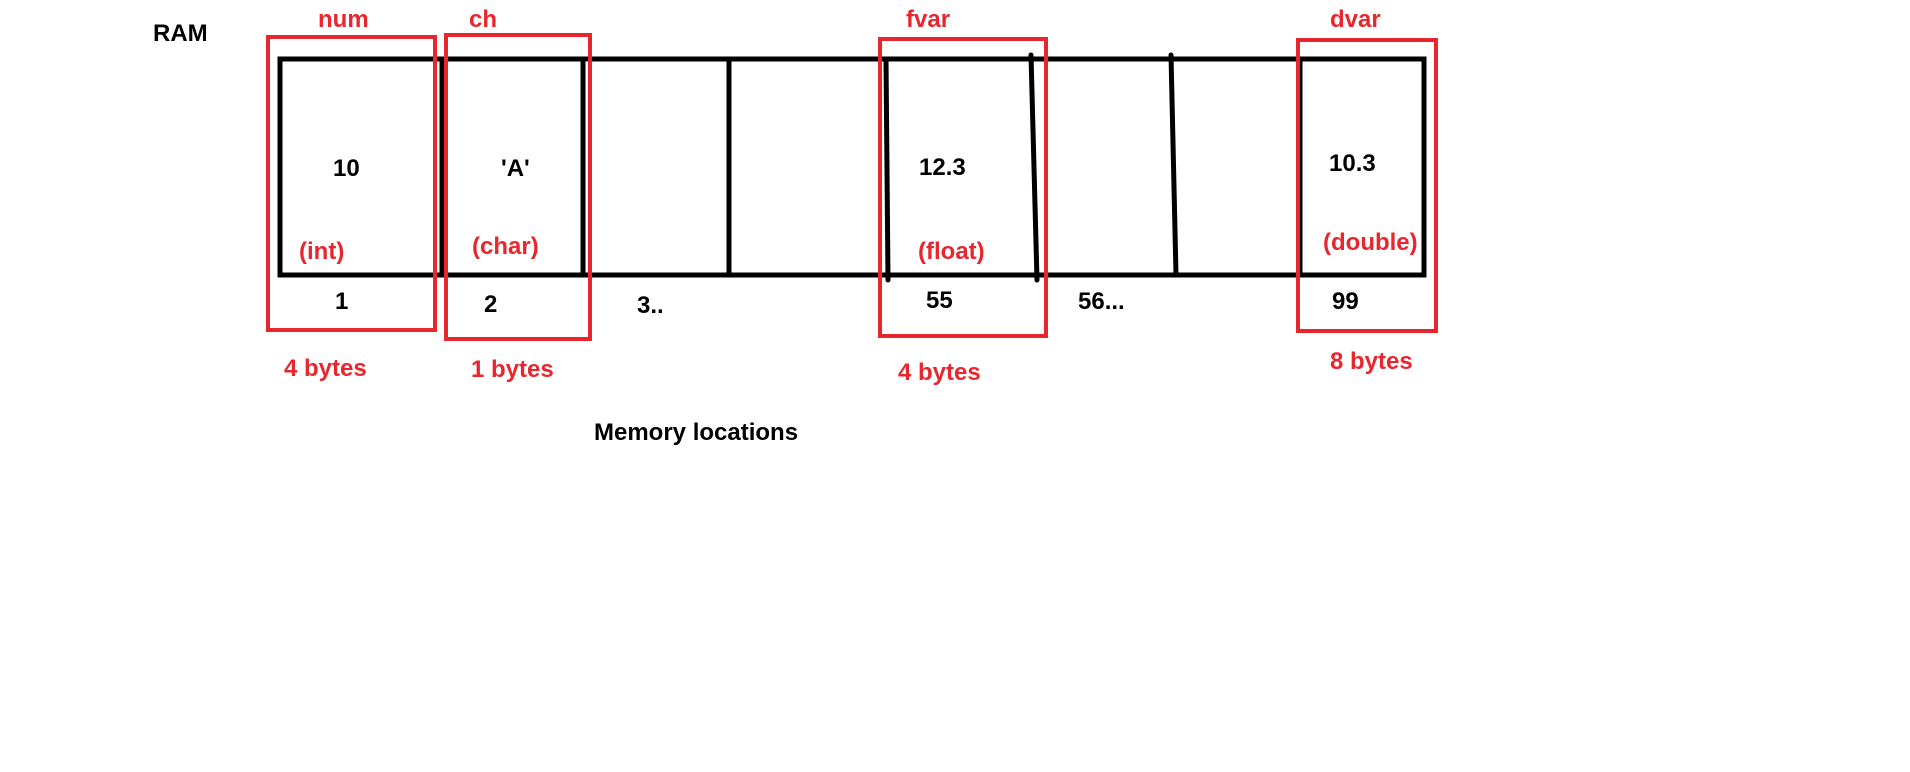 Image resolution: width=1910 pixels, height=772 pixels. Describe the element at coordinates (505, 246) in the screenshot. I see `variable-type: (char)` at that location.